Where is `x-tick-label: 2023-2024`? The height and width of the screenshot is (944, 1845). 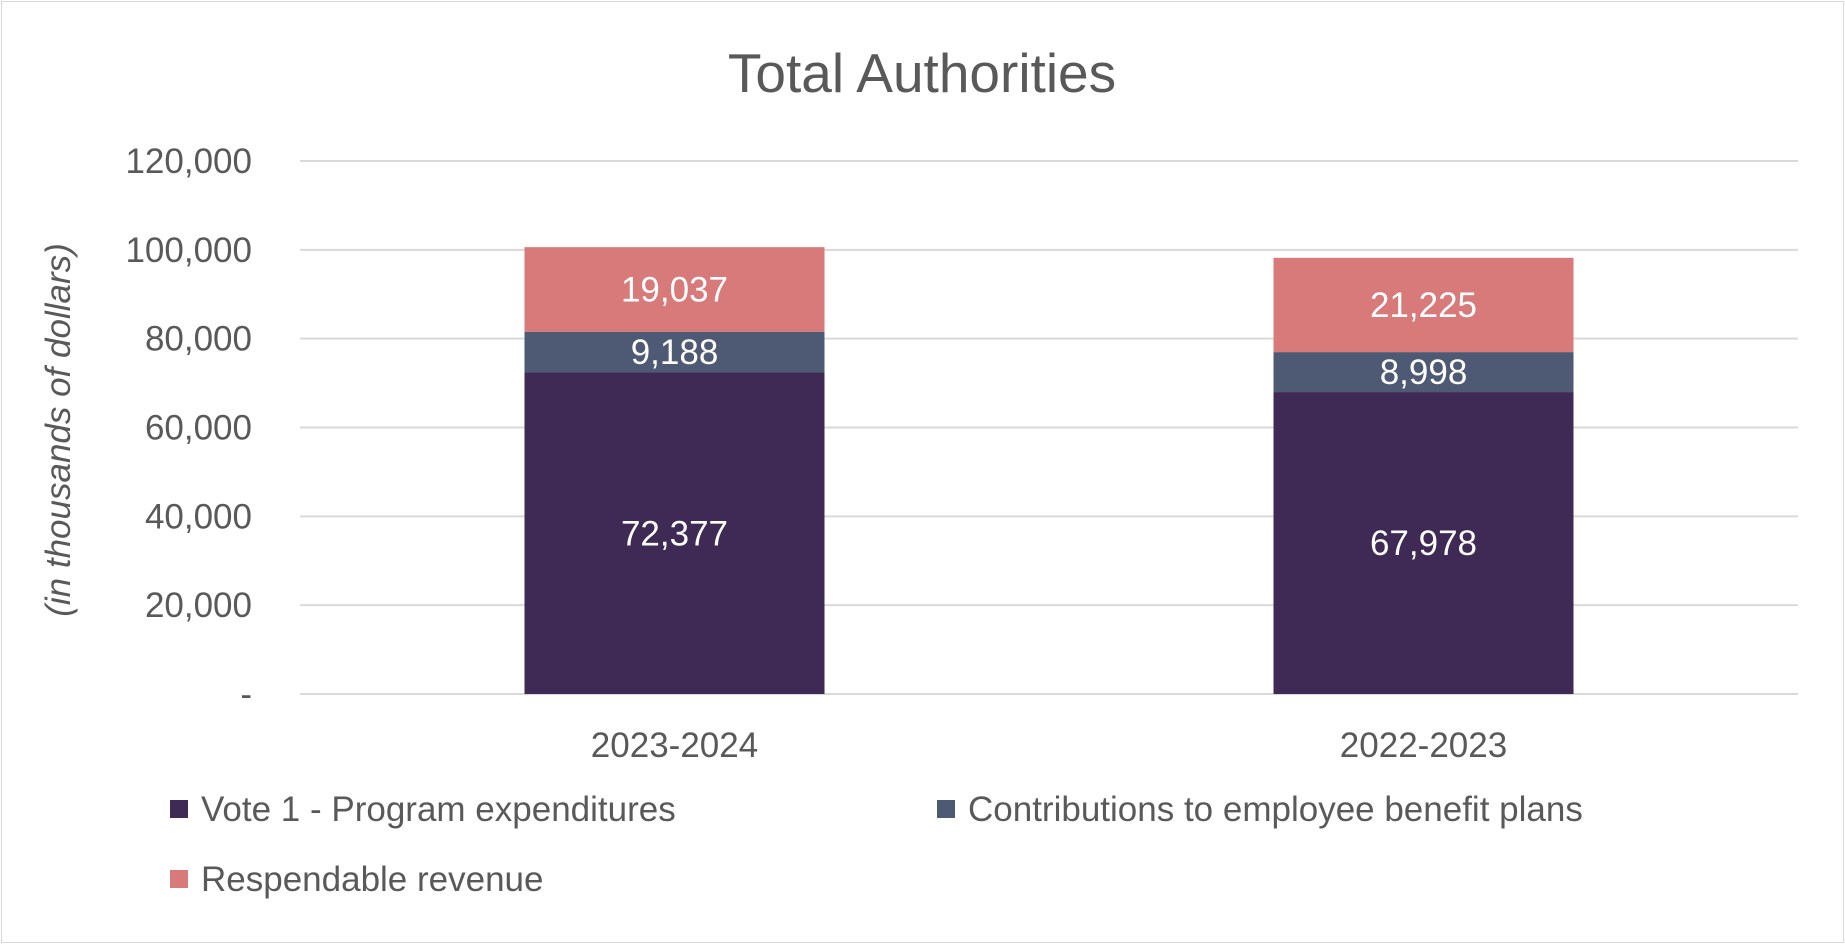
x-tick-label: 2023-2024 is located at coordinates (674, 745).